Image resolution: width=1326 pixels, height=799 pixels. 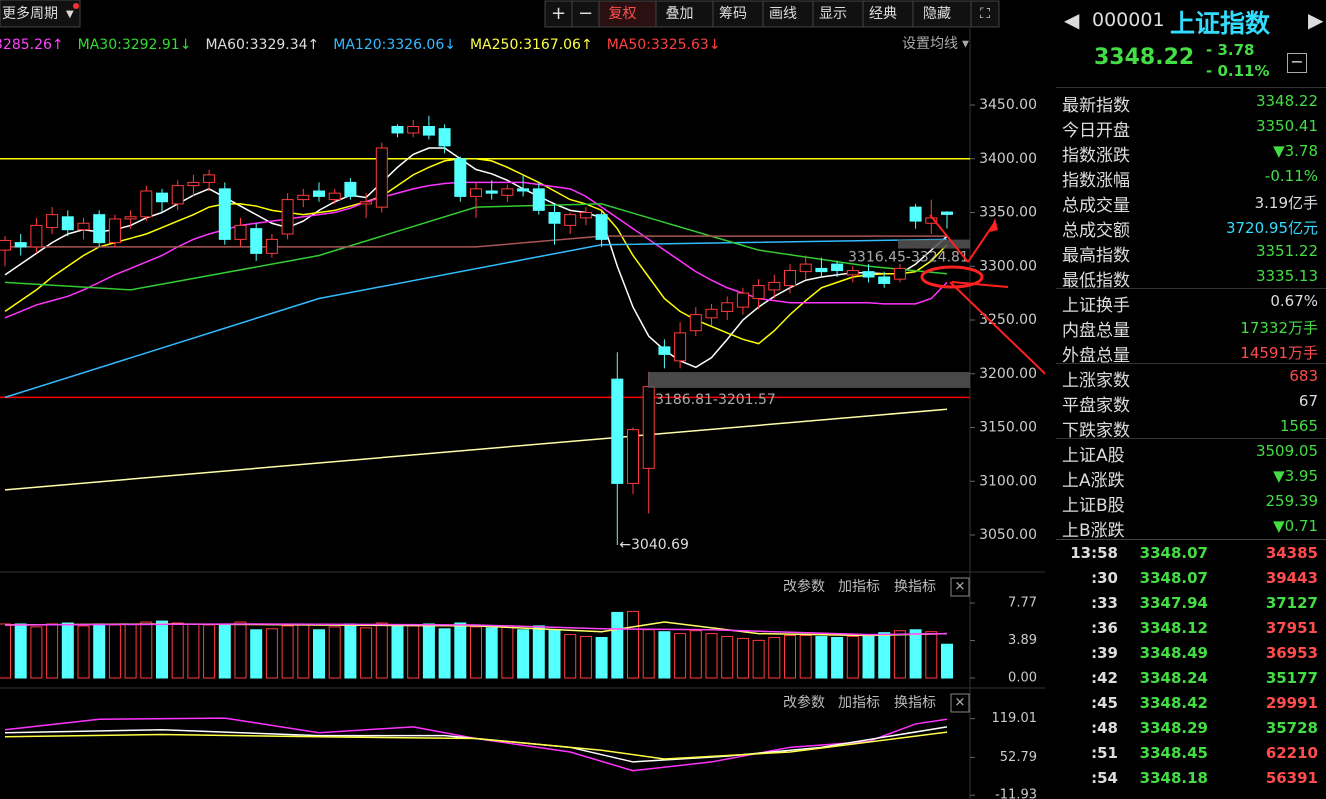 I want to click on info-label: 今日开盘, so click(x=1096, y=131).